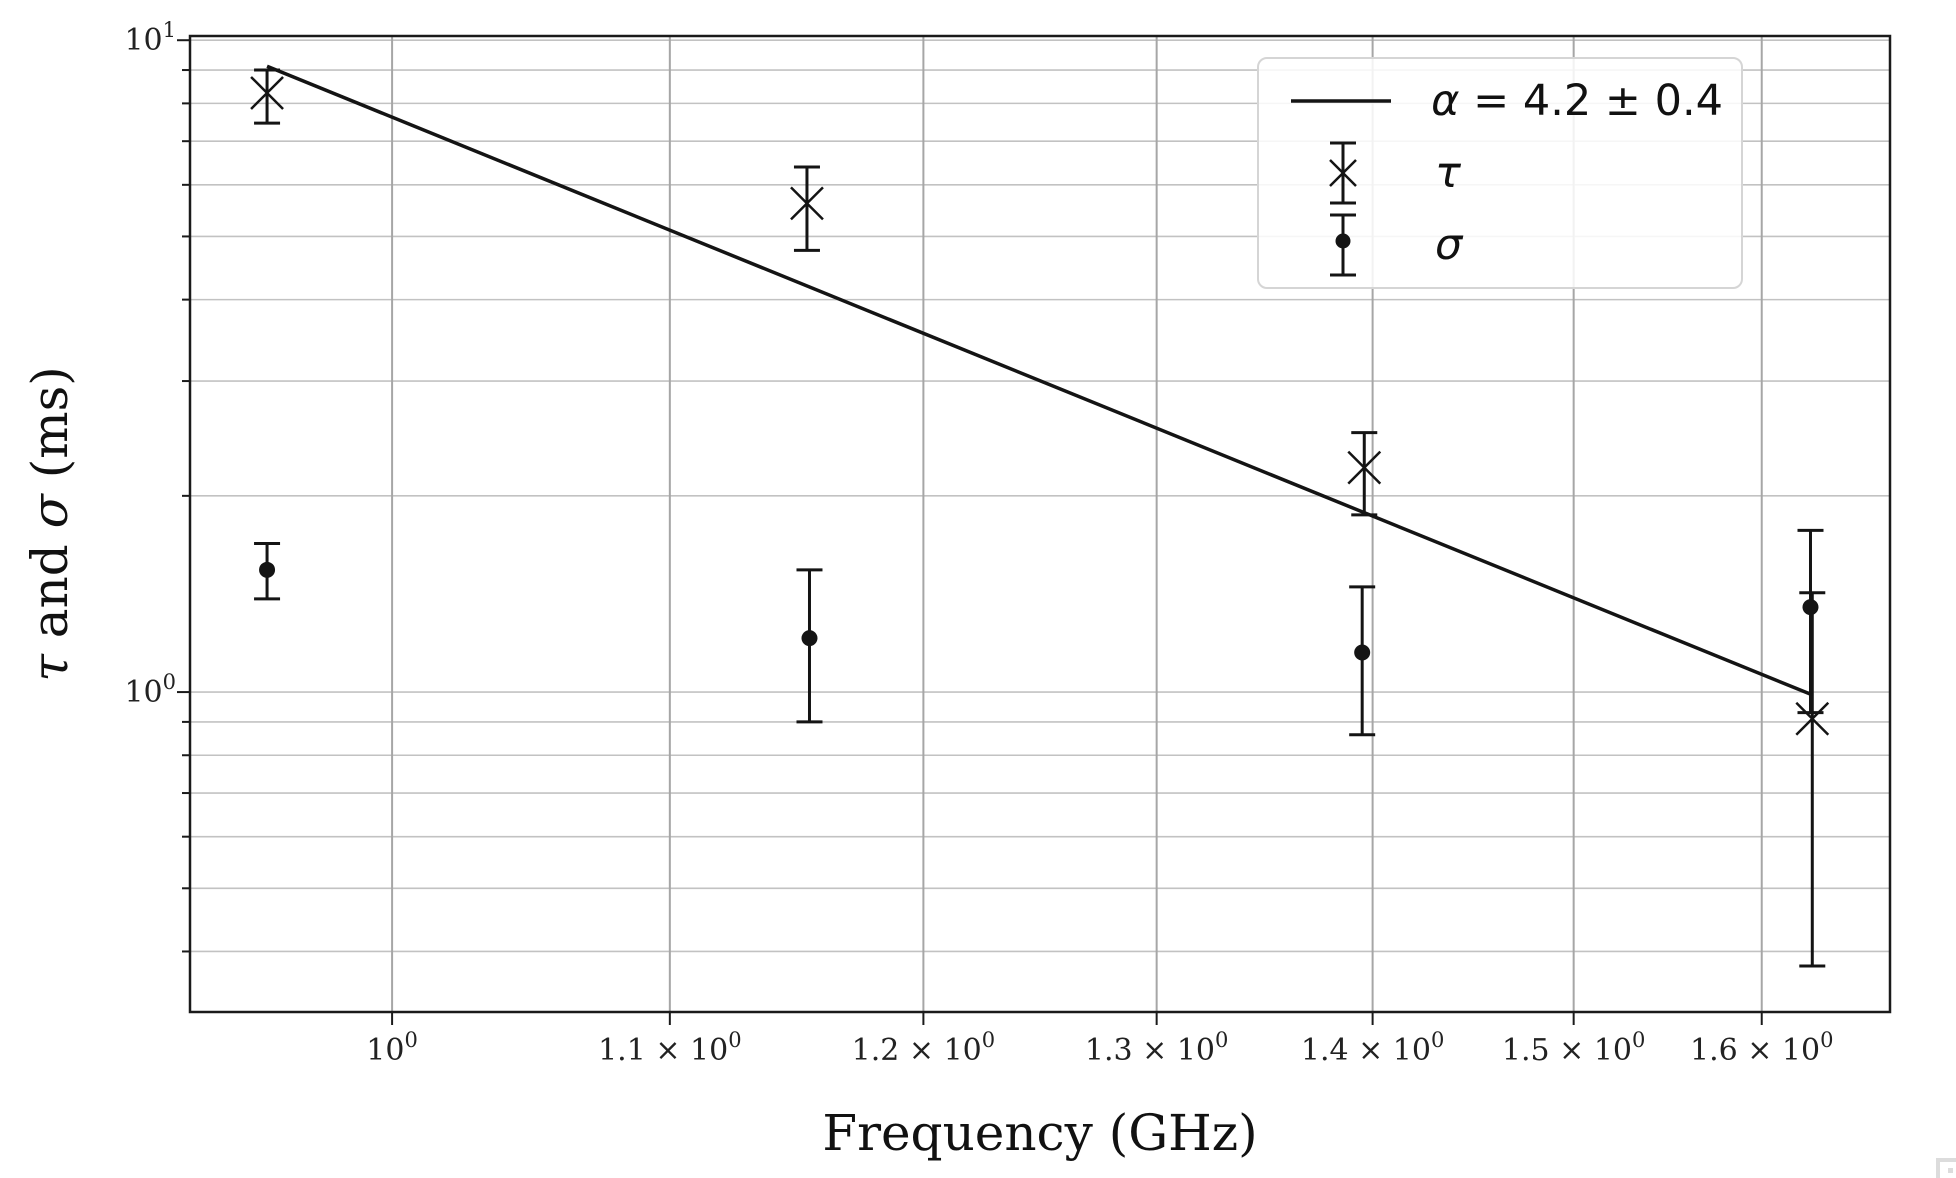 The image size is (1956, 1178). What do you see at coordinates (1445, 101) in the screenshot?
I see `legend-symbol: α` at bounding box center [1445, 101].